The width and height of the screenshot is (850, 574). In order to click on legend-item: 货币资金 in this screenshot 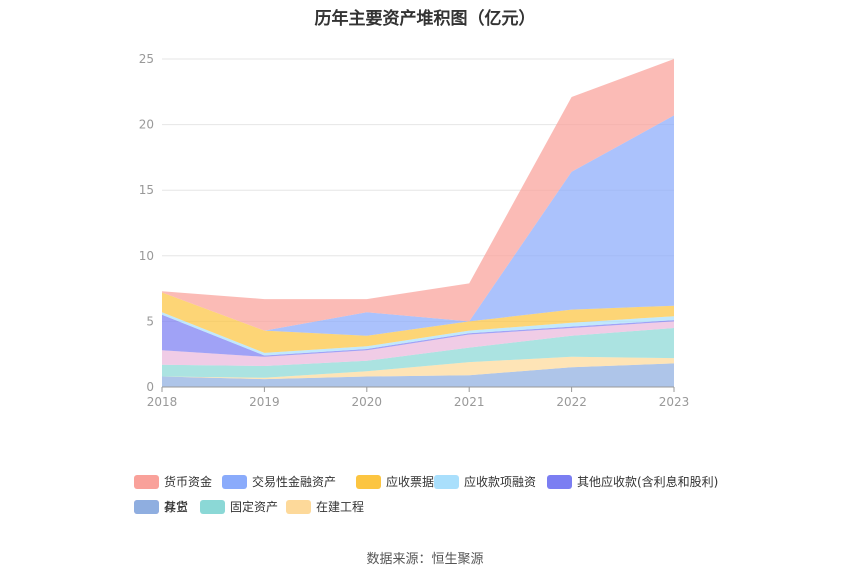, I will do `click(173, 481)`.